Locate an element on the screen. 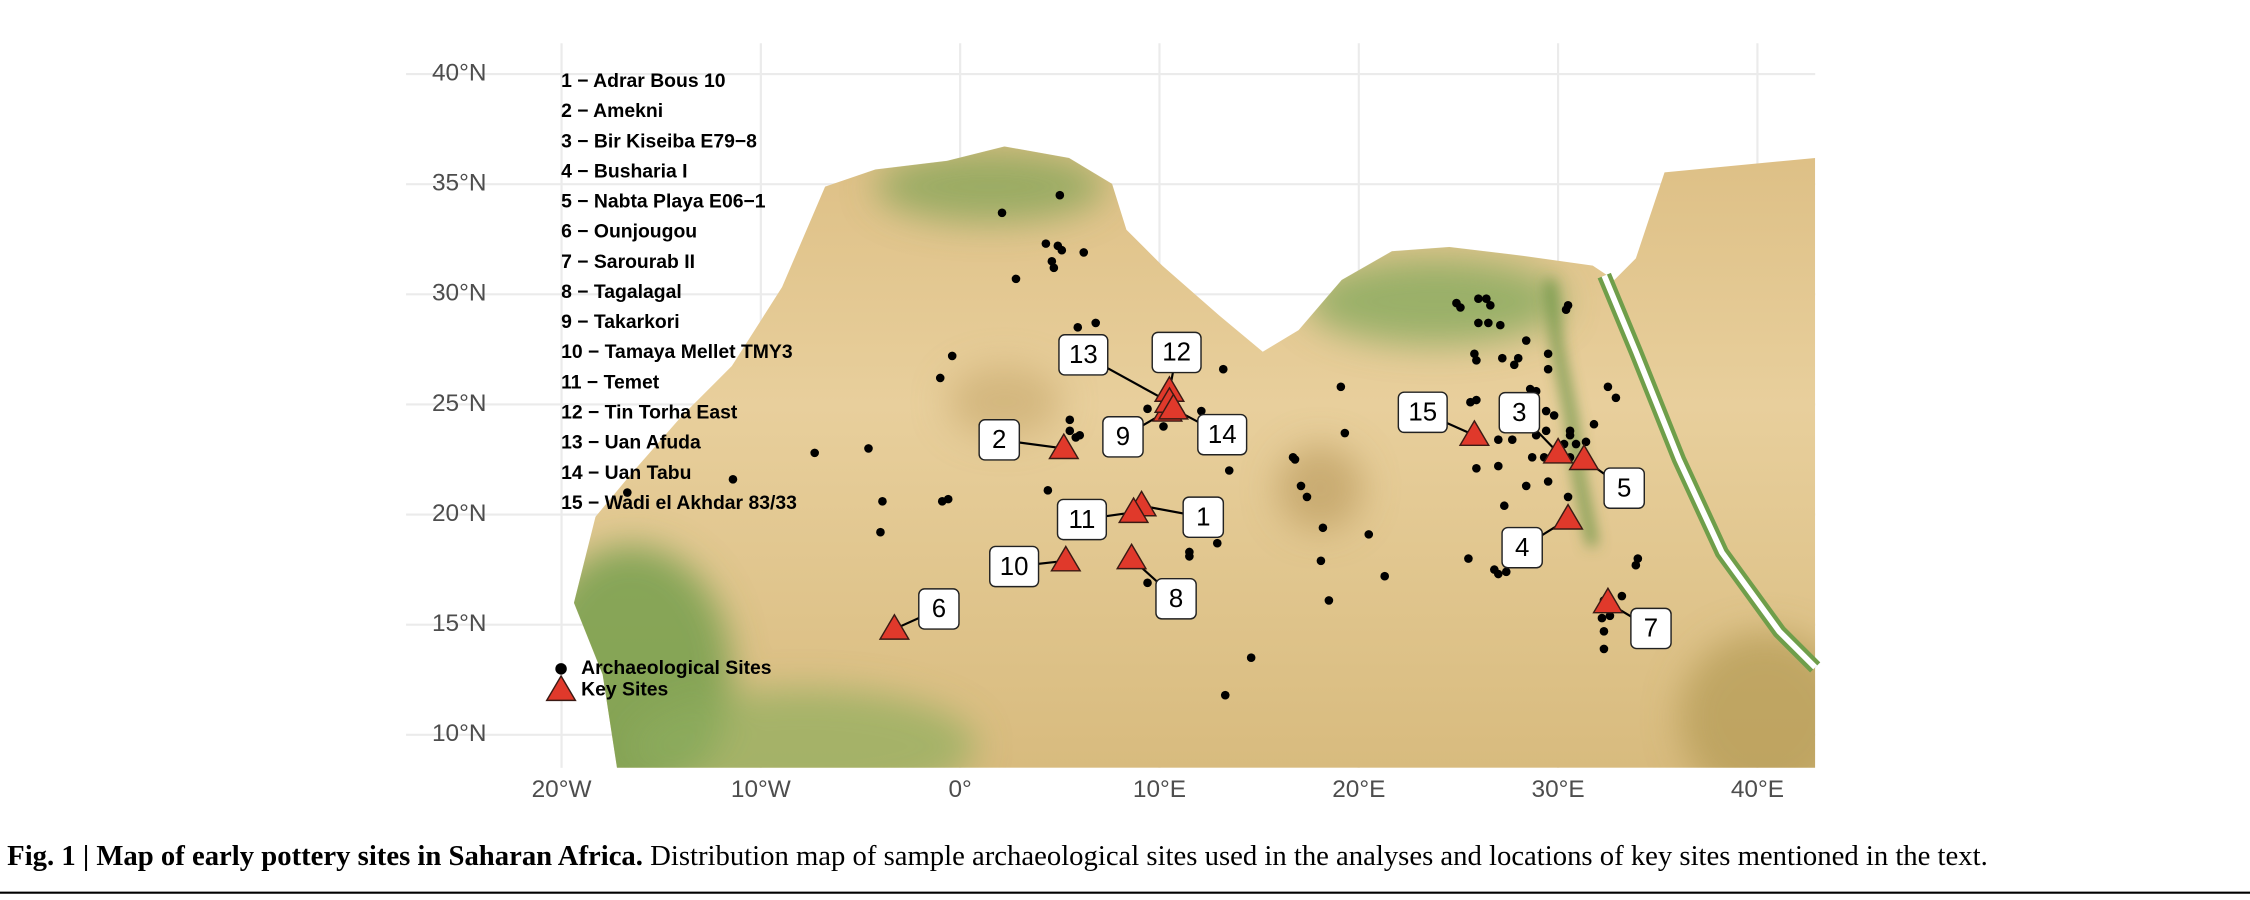  site-list-entry: 8 − Tagalagal is located at coordinates (621, 292).